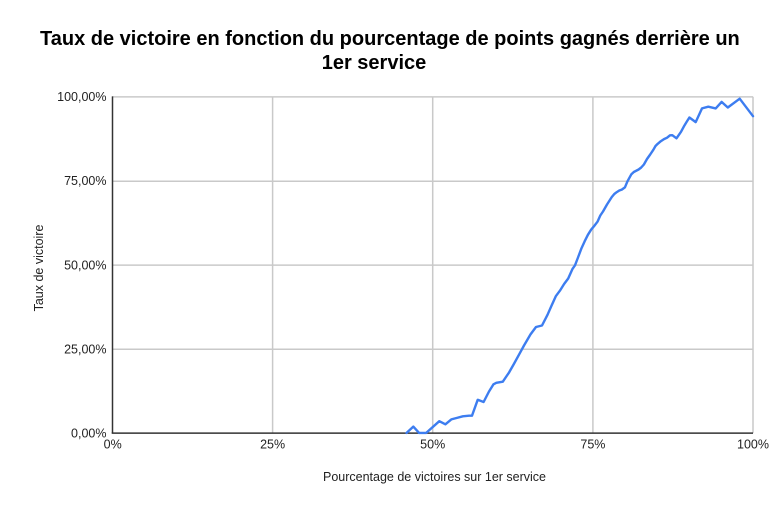  Describe the element at coordinates (39, 268) in the screenshot. I see `svg-text: Taux de victoire` at that location.